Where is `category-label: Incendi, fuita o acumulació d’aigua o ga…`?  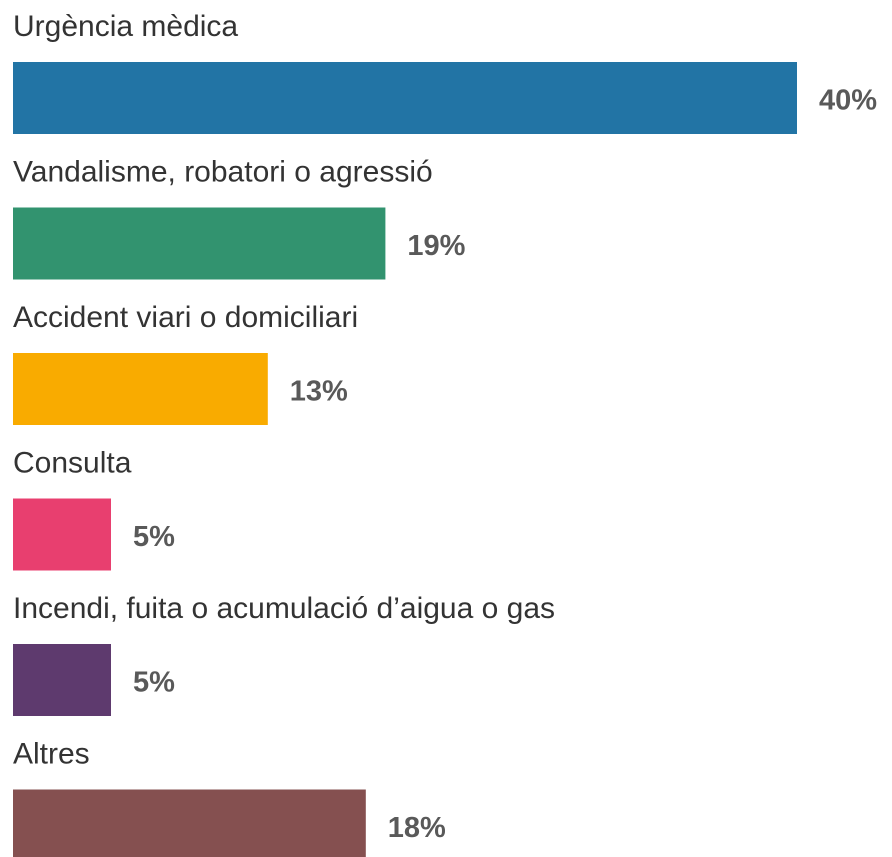
category-label: Incendi, fuita o acumulació d’aigua o ga… is located at coordinates (284, 608).